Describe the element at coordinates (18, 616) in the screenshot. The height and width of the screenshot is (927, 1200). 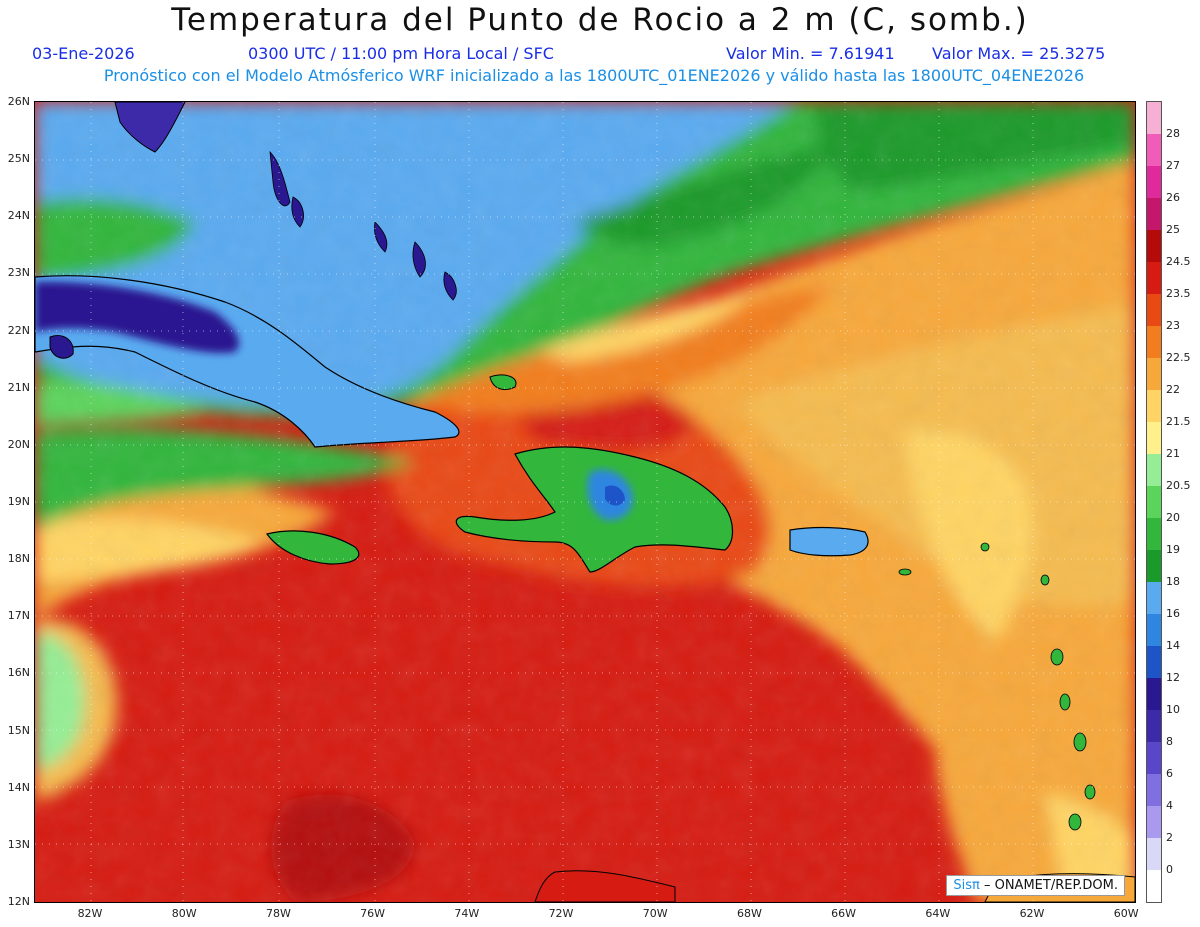
I see `lat-label: 17N` at that location.